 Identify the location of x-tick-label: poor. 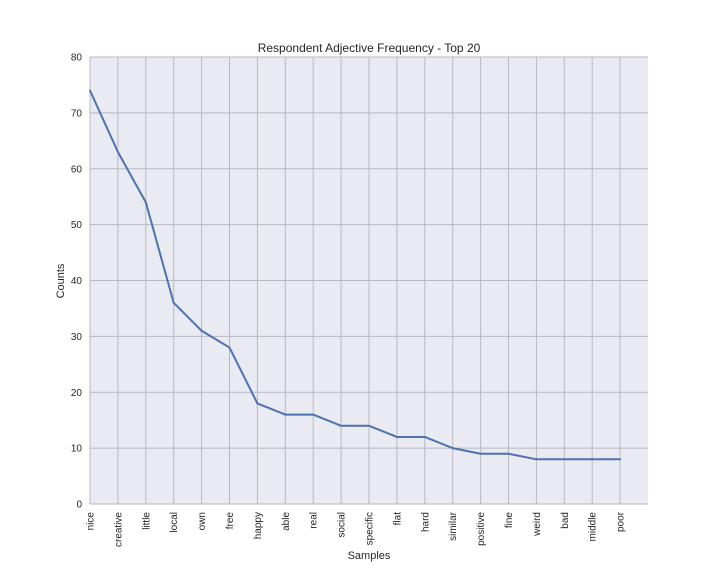
(621, 521).